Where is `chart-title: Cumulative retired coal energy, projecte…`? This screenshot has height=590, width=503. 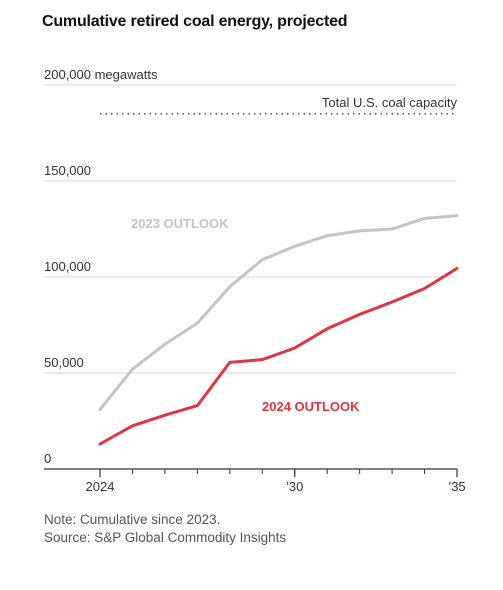 chart-title: Cumulative retired coal energy, projecte… is located at coordinates (195, 21).